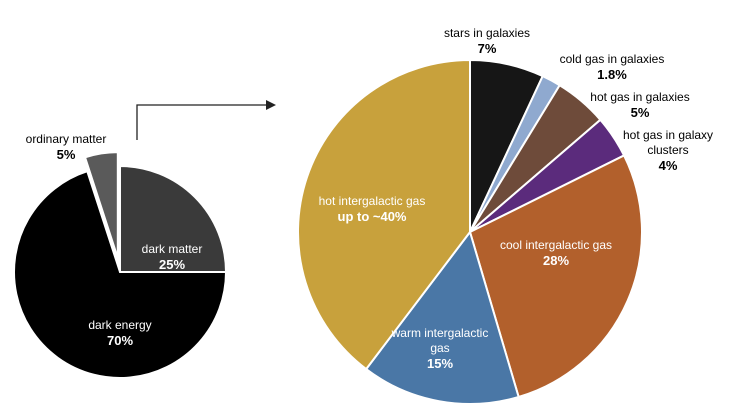 The height and width of the screenshot is (414, 730). I want to click on slice-label: hot gas in galaxies 5%, so click(640, 105).